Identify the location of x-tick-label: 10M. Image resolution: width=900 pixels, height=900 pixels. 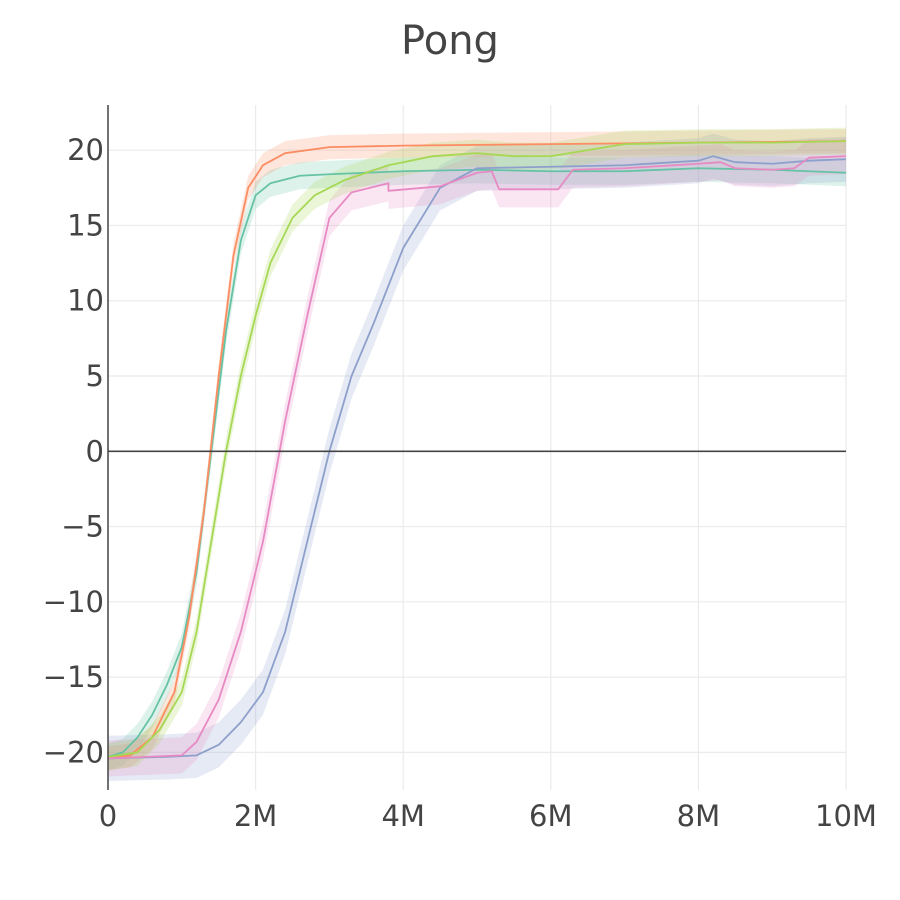
(846, 816).